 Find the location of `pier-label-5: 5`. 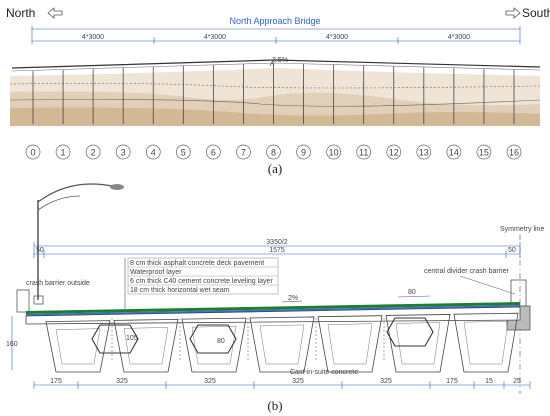

pier-label-5: 5 is located at coordinates (183, 153).